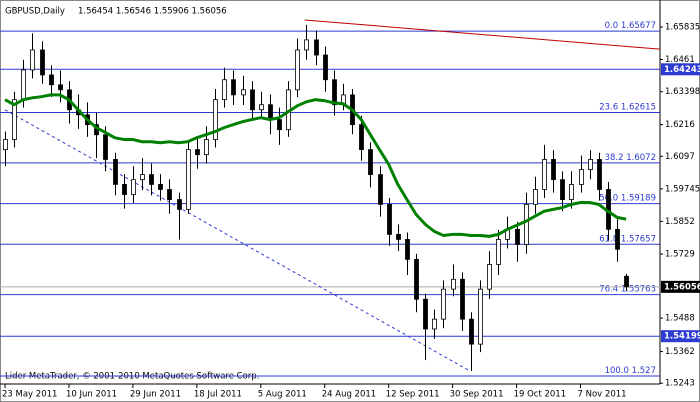 The height and width of the screenshot is (402, 700). Describe the element at coordinates (152, 12) in the screenshot. I see `quote: 1.56454 1.56546 1.55906 1.56056` at that location.